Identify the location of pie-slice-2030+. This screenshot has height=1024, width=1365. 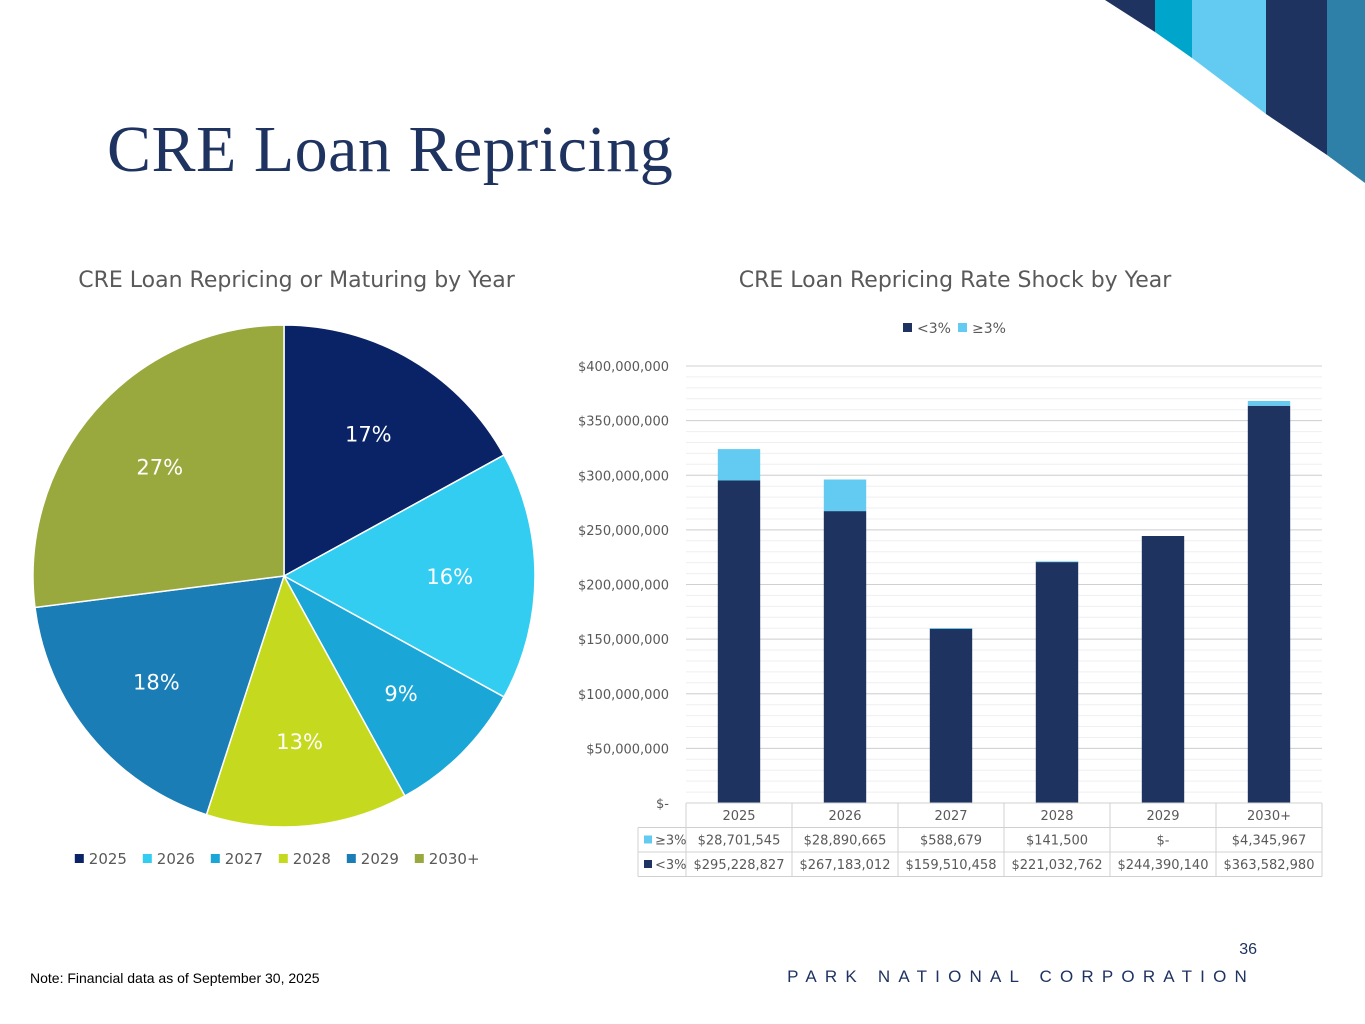
(158, 466).